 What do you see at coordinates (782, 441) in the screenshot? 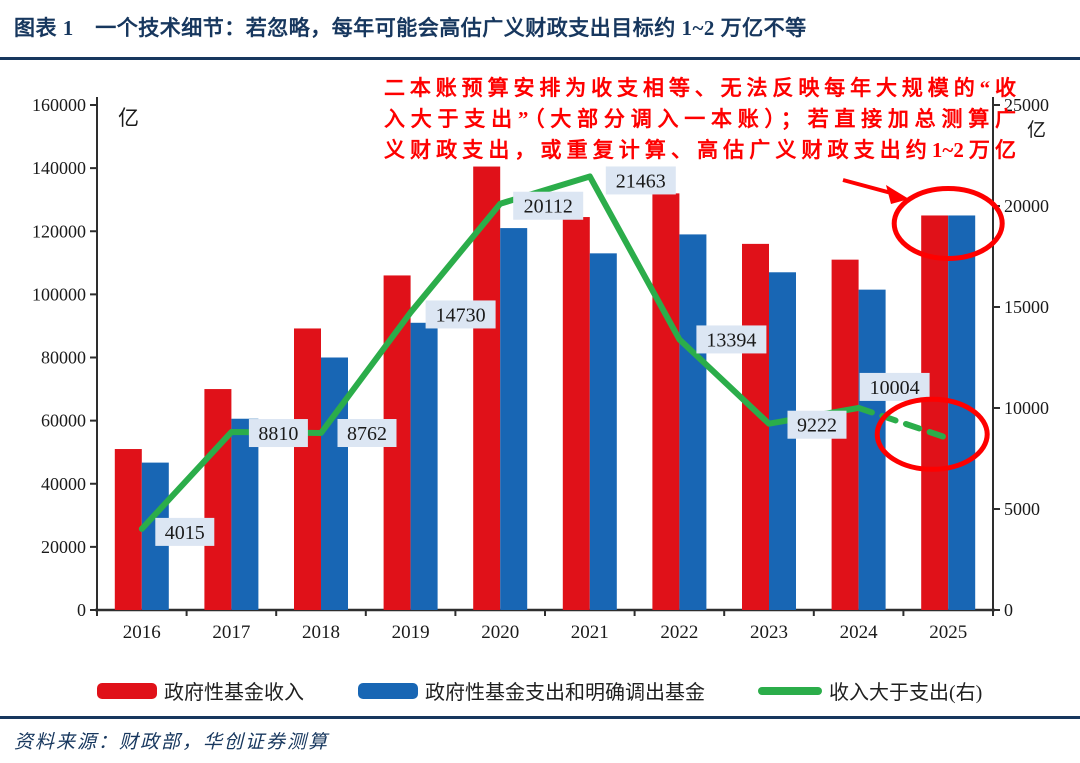
I see `expenditure-bar-2023` at bounding box center [782, 441].